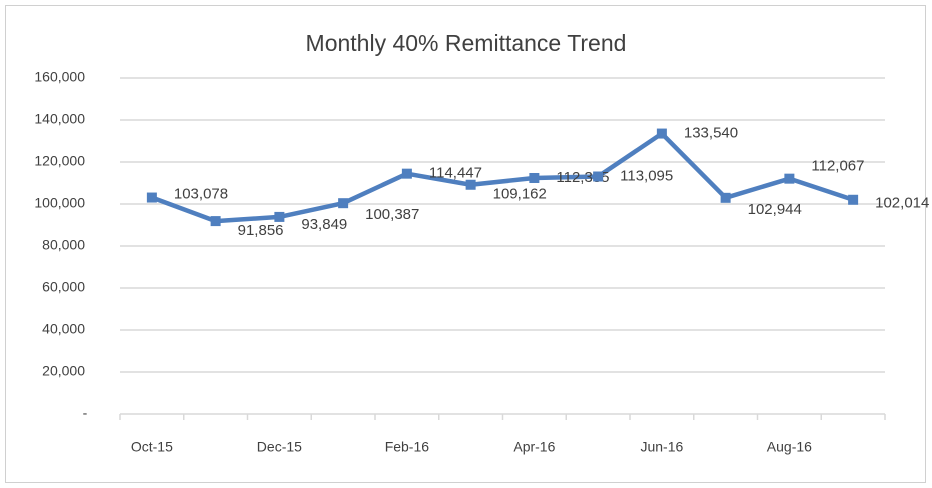 The height and width of the screenshot is (488, 932). Describe the element at coordinates (789, 447) in the screenshot. I see `x-tick-label: Aug-16` at that location.